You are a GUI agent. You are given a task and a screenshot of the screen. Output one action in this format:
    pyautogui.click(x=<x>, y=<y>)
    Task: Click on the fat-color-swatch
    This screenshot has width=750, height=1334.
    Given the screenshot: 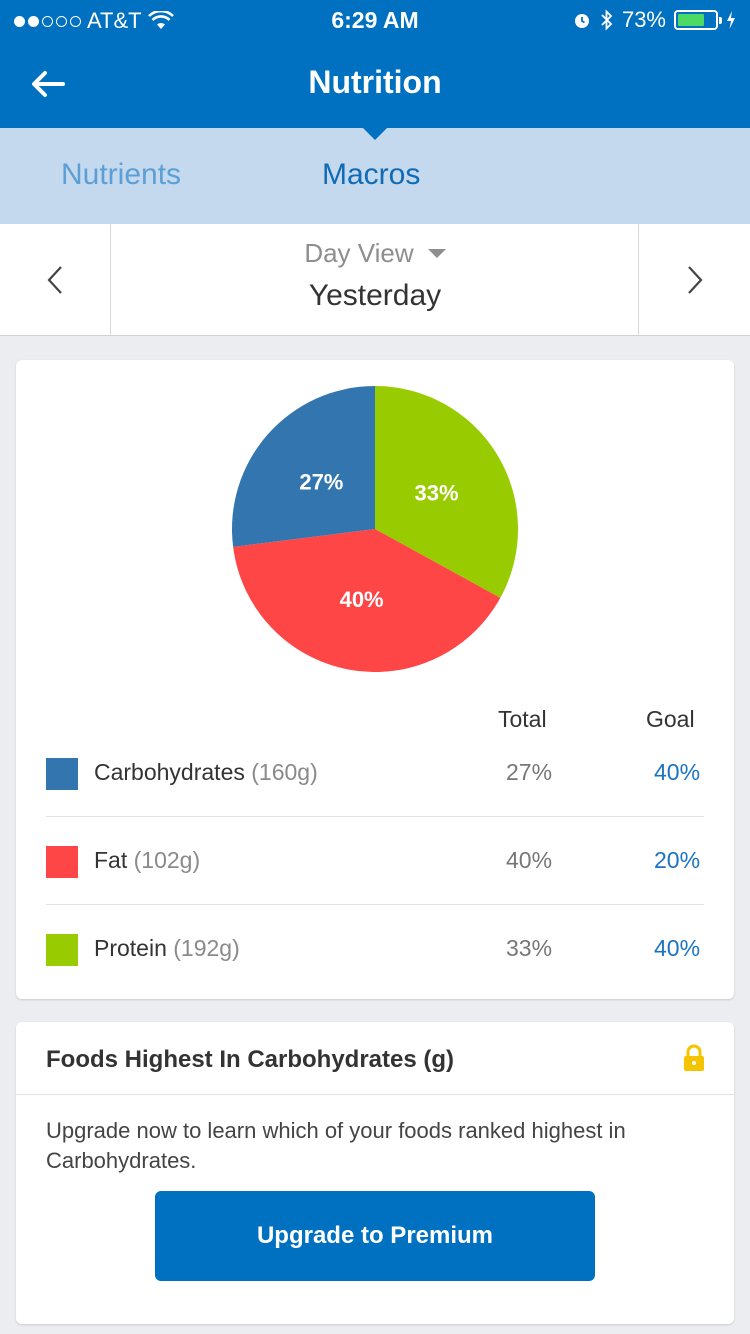 What is the action you would take?
    pyautogui.click(x=62, y=862)
    